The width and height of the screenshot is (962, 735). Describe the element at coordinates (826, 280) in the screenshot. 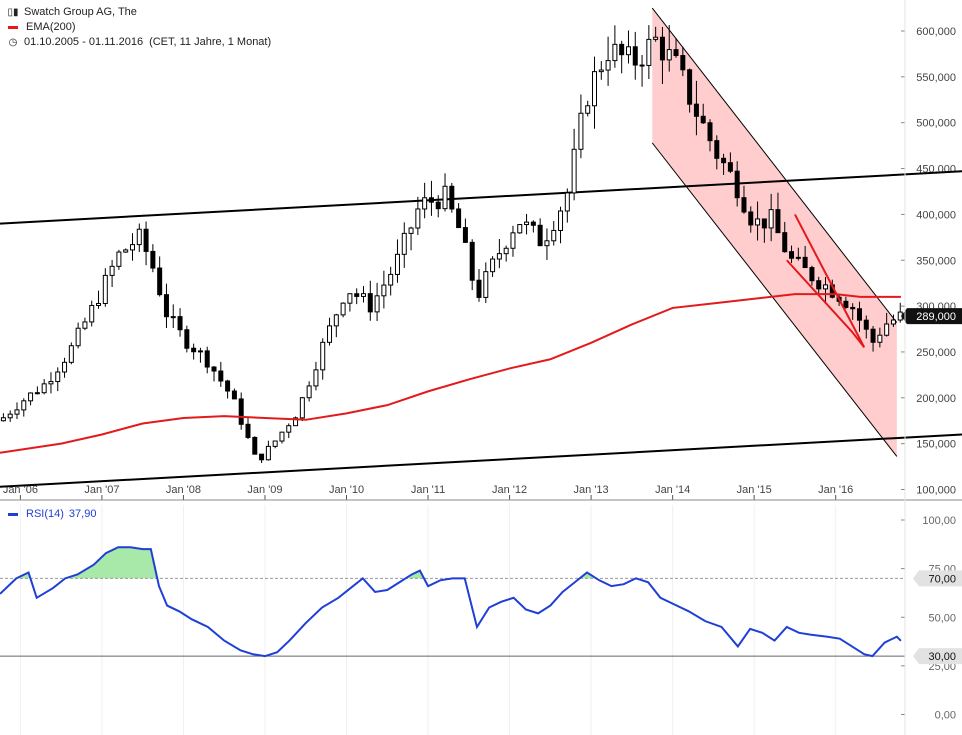

I see `inner-wedge-lines` at that location.